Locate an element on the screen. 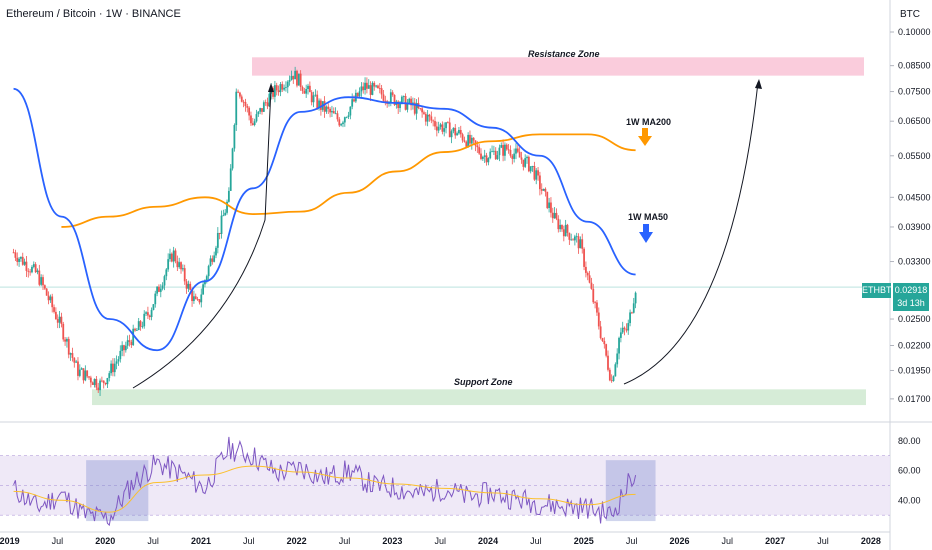 This screenshot has width=932, height=550. time-tick-label: 2026 is located at coordinates (679, 541).